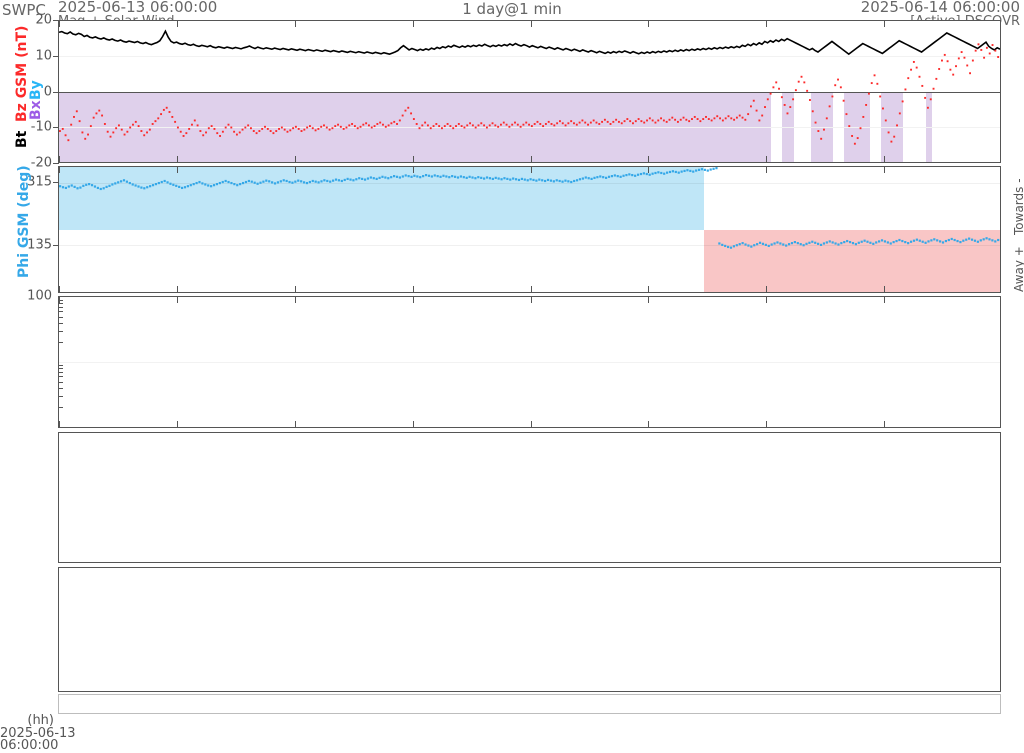 Image resolution: width=1024 pixels, height=753 pixels. I want to click on y-tick-label: -10, so click(41, 127).